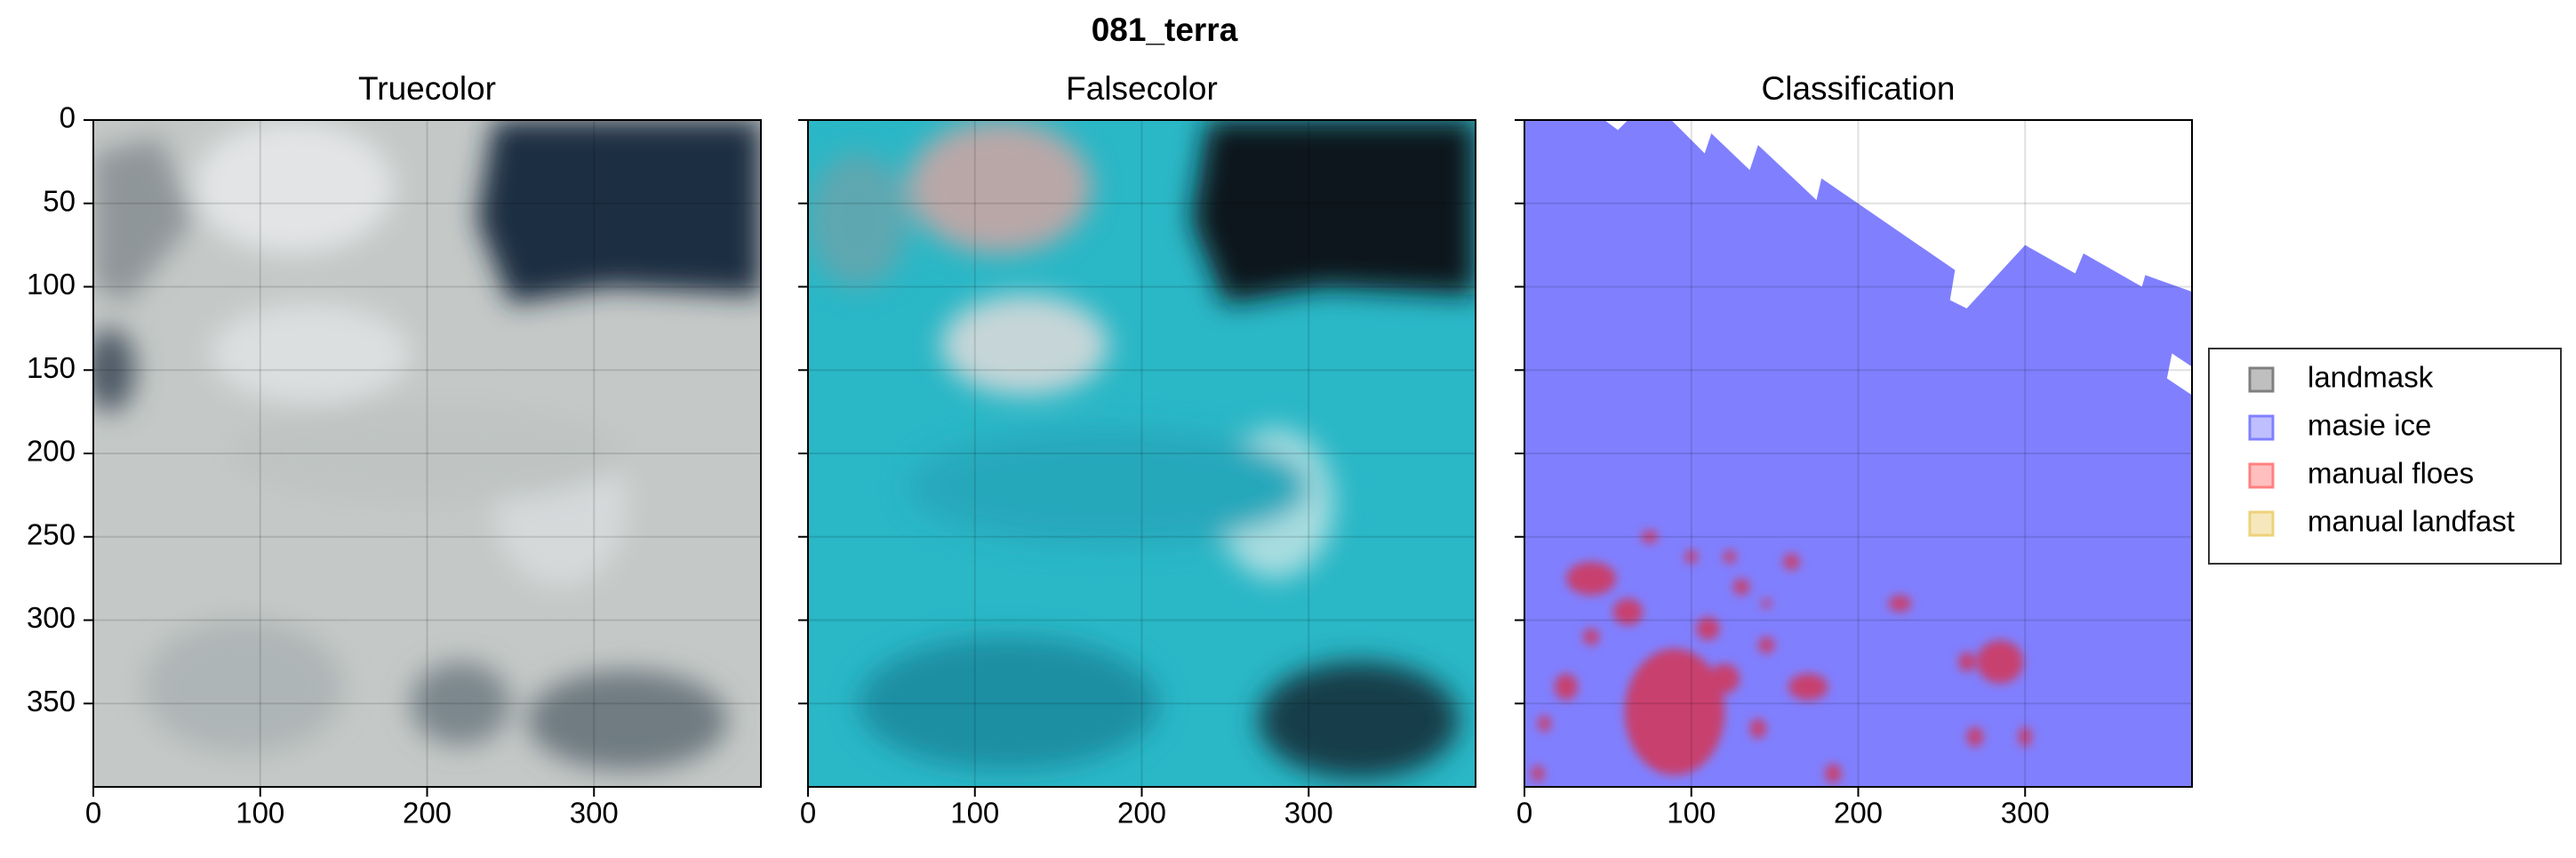  What do you see at coordinates (68, 117) in the screenshot?
I see `y-tick-label: 0` at bounding box center [68, 117].